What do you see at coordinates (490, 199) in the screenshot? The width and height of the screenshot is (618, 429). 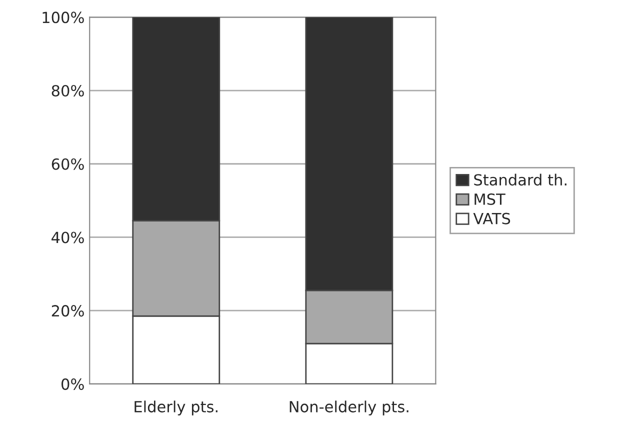 I see `legend-label: MST` at bounding box center [490, 199].